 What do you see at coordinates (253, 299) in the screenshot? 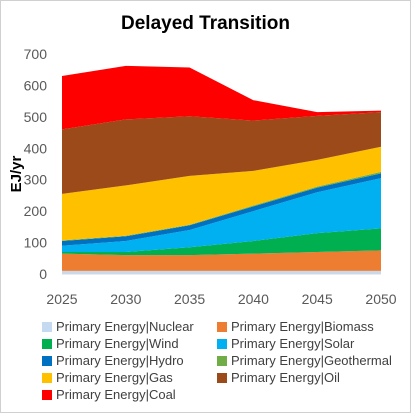
I see `x-tick-label: 2040` at bounding box center [253, 299].